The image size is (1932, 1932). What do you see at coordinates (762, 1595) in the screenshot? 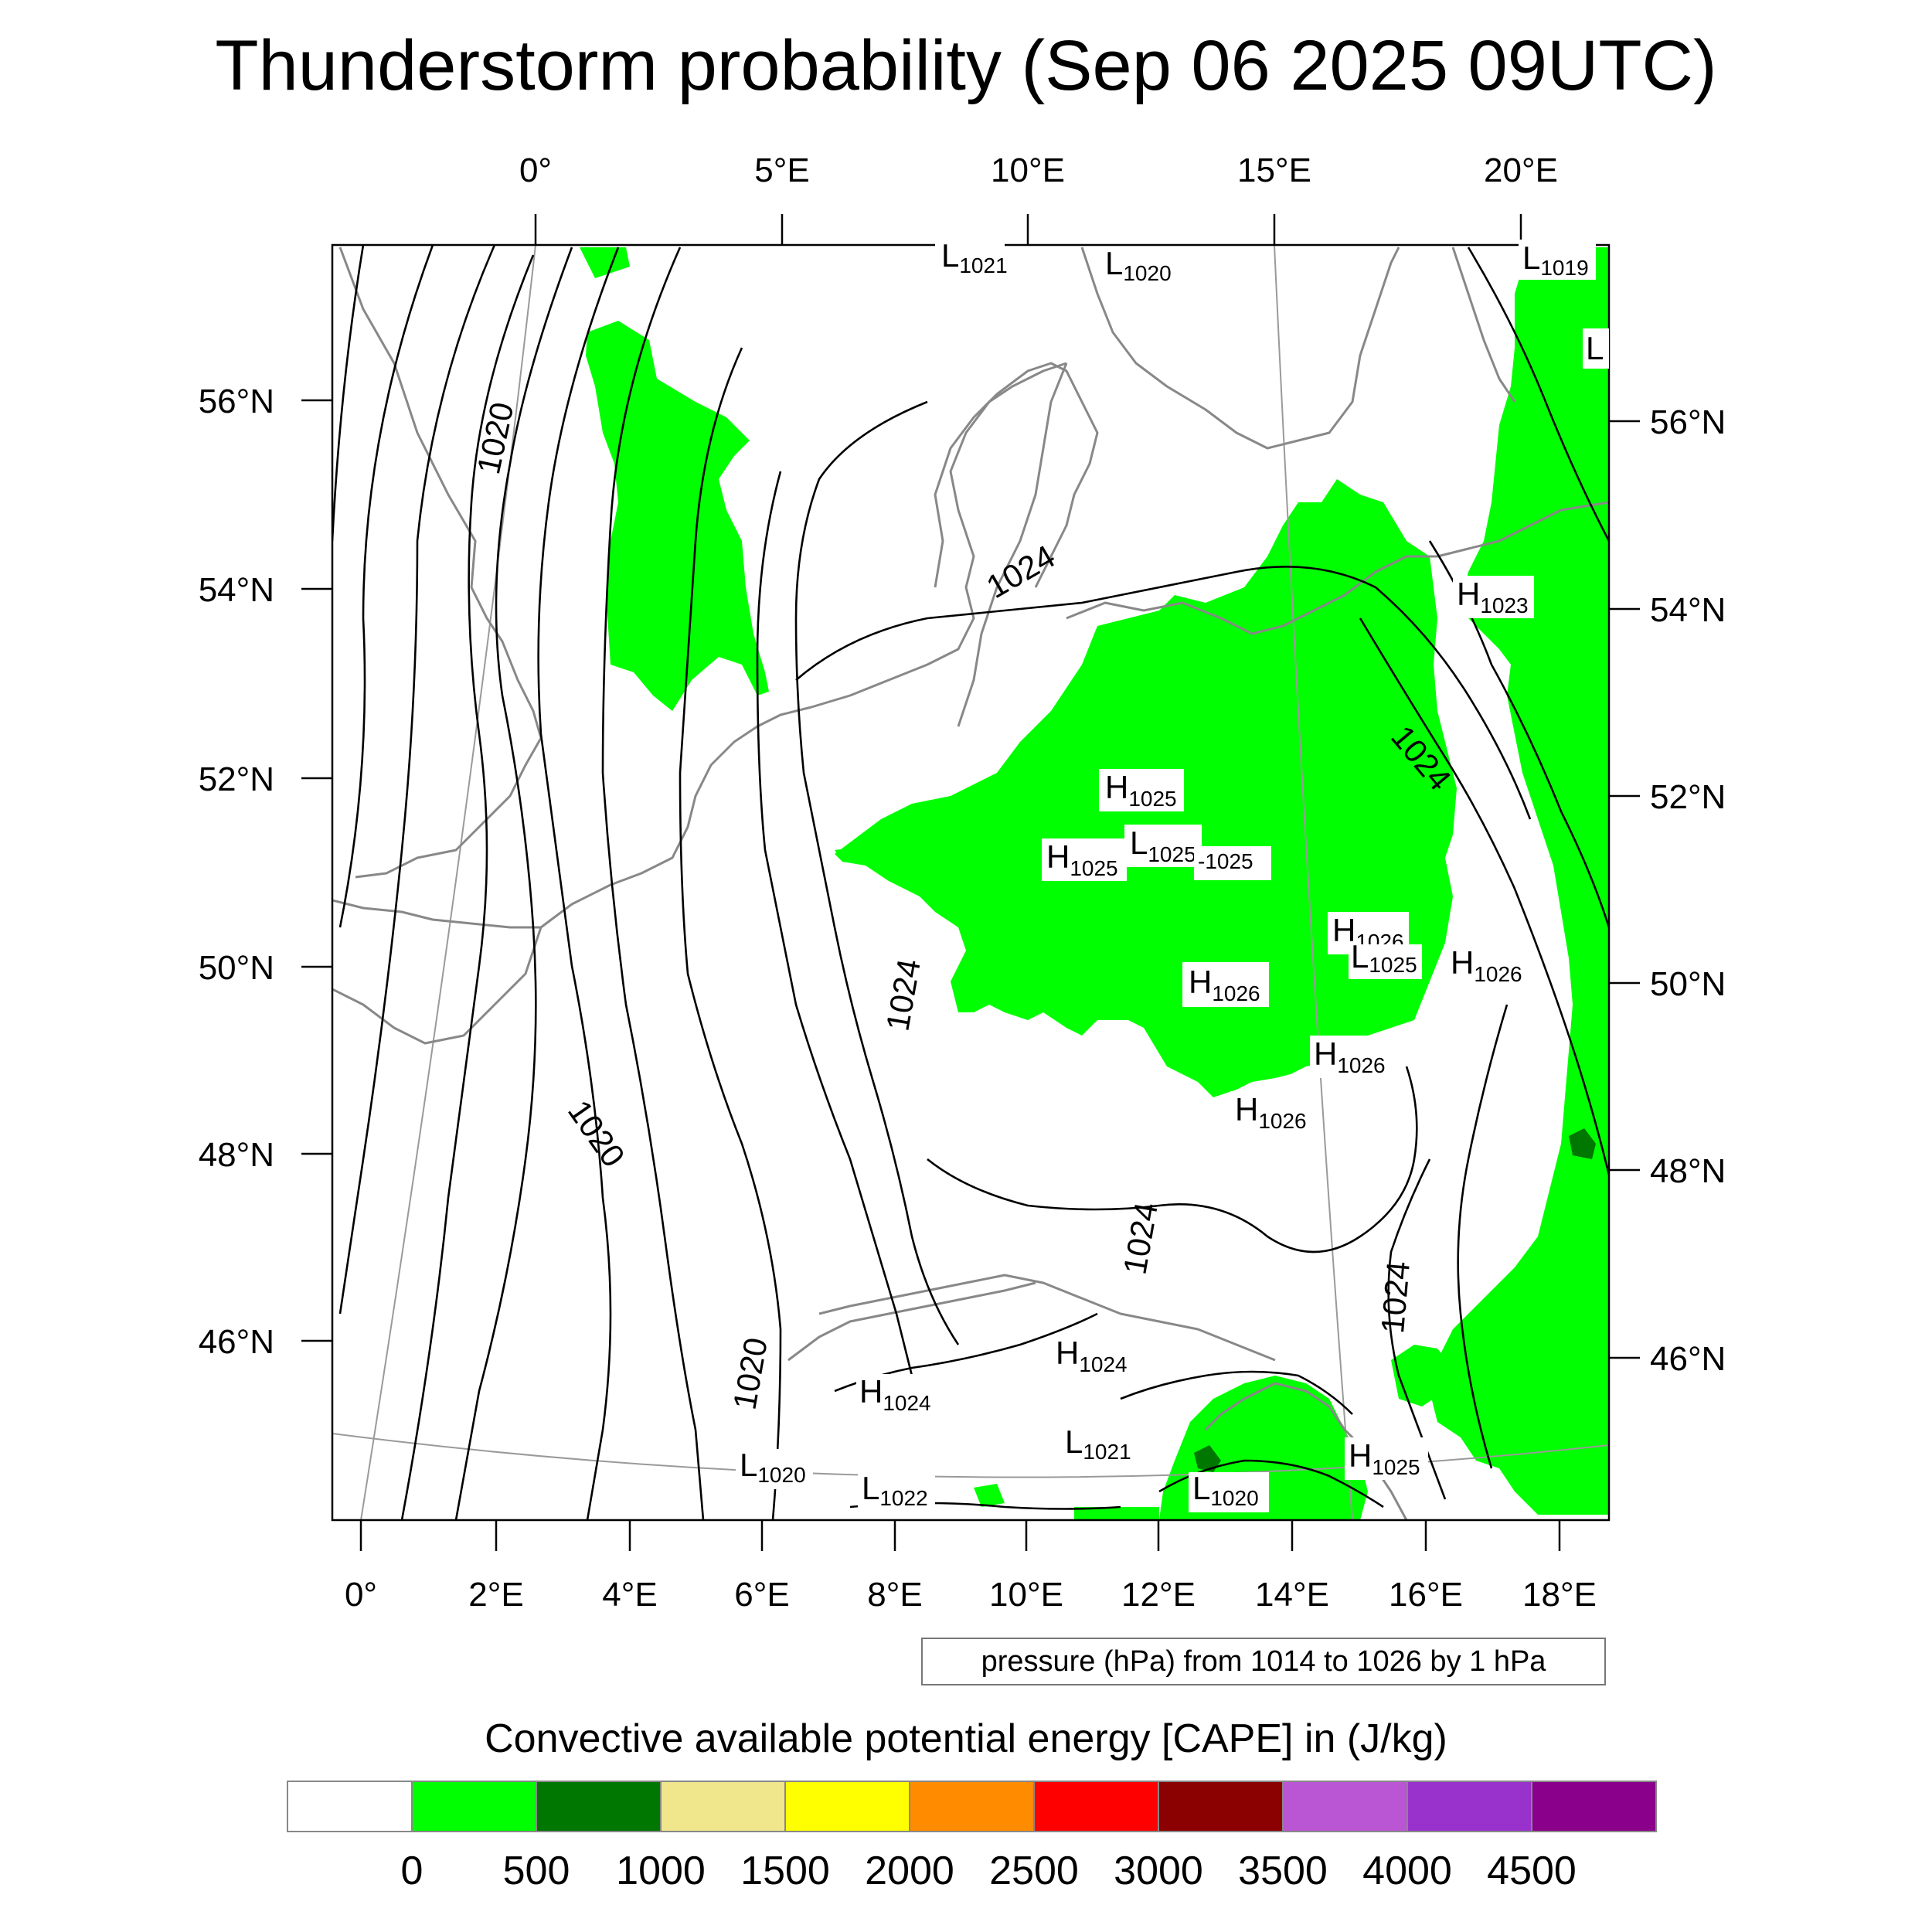
I see `bottom-lon-label: 6°E` at bounding box center [762, 1595].